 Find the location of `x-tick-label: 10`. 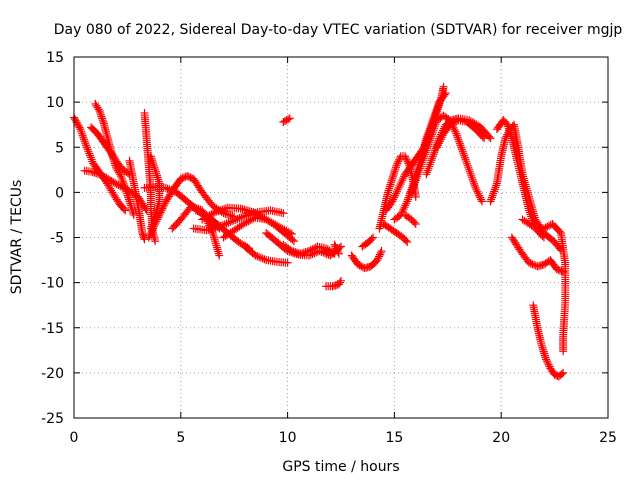

x-tick-label: 10 is located at coordinates (288, 438).